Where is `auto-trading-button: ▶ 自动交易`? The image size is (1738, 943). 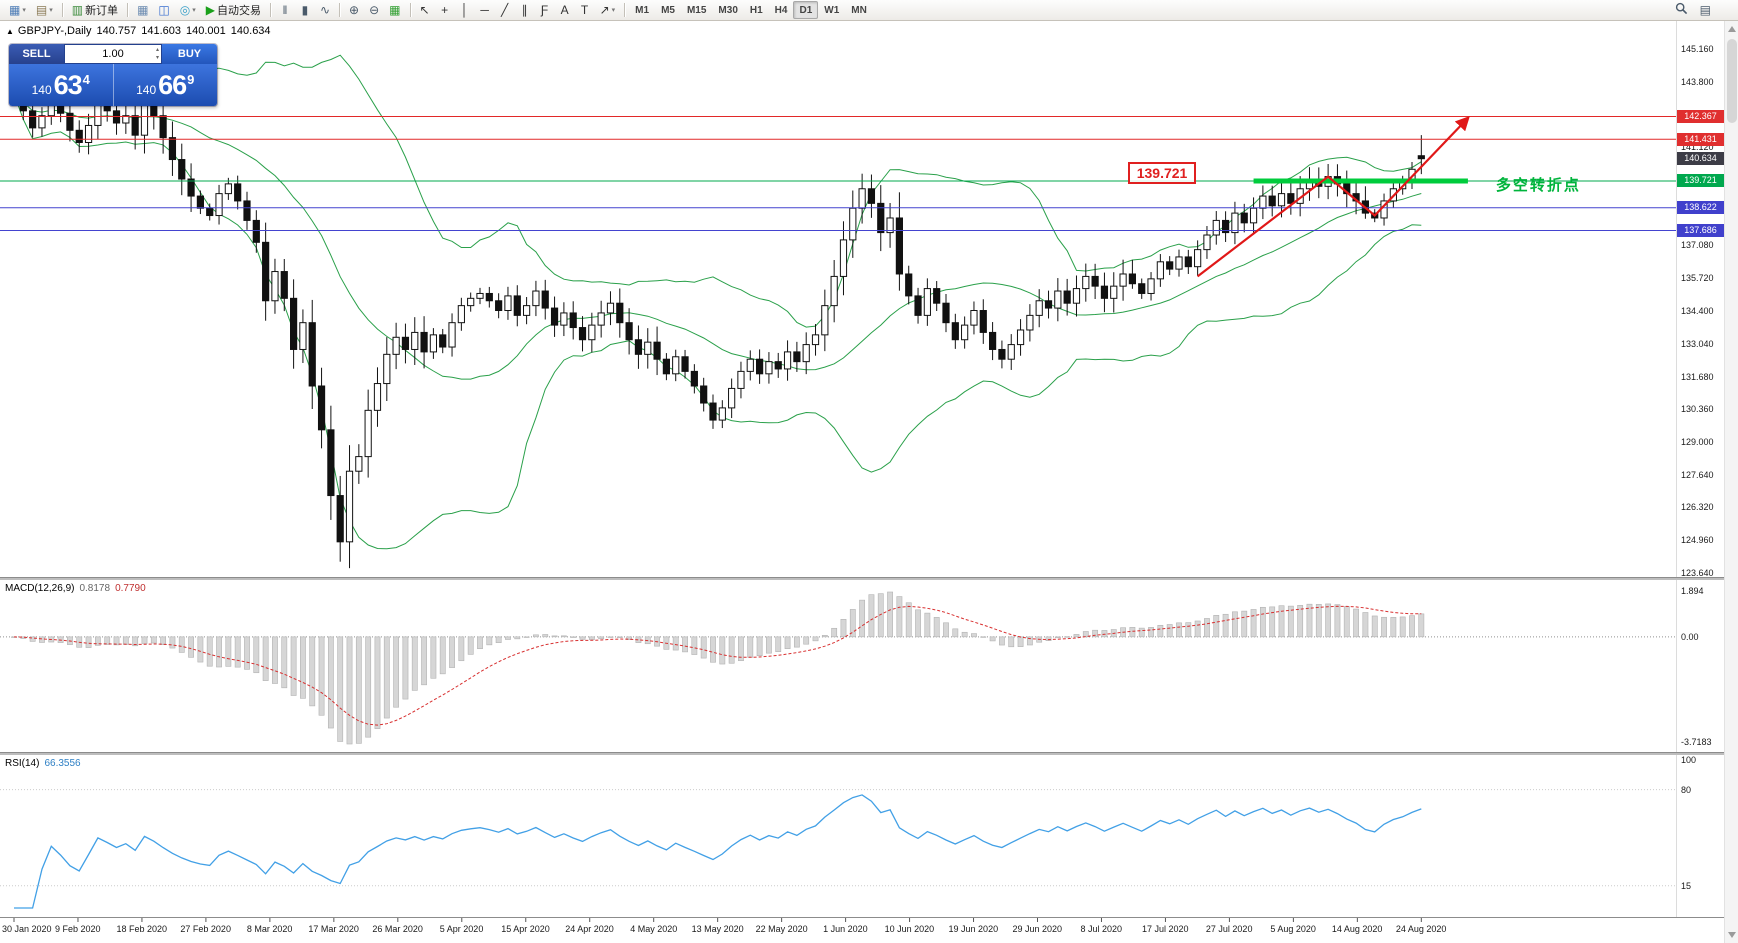
auto-trading-button: ▶ 自动交易 is located at coordinates (233, 10).